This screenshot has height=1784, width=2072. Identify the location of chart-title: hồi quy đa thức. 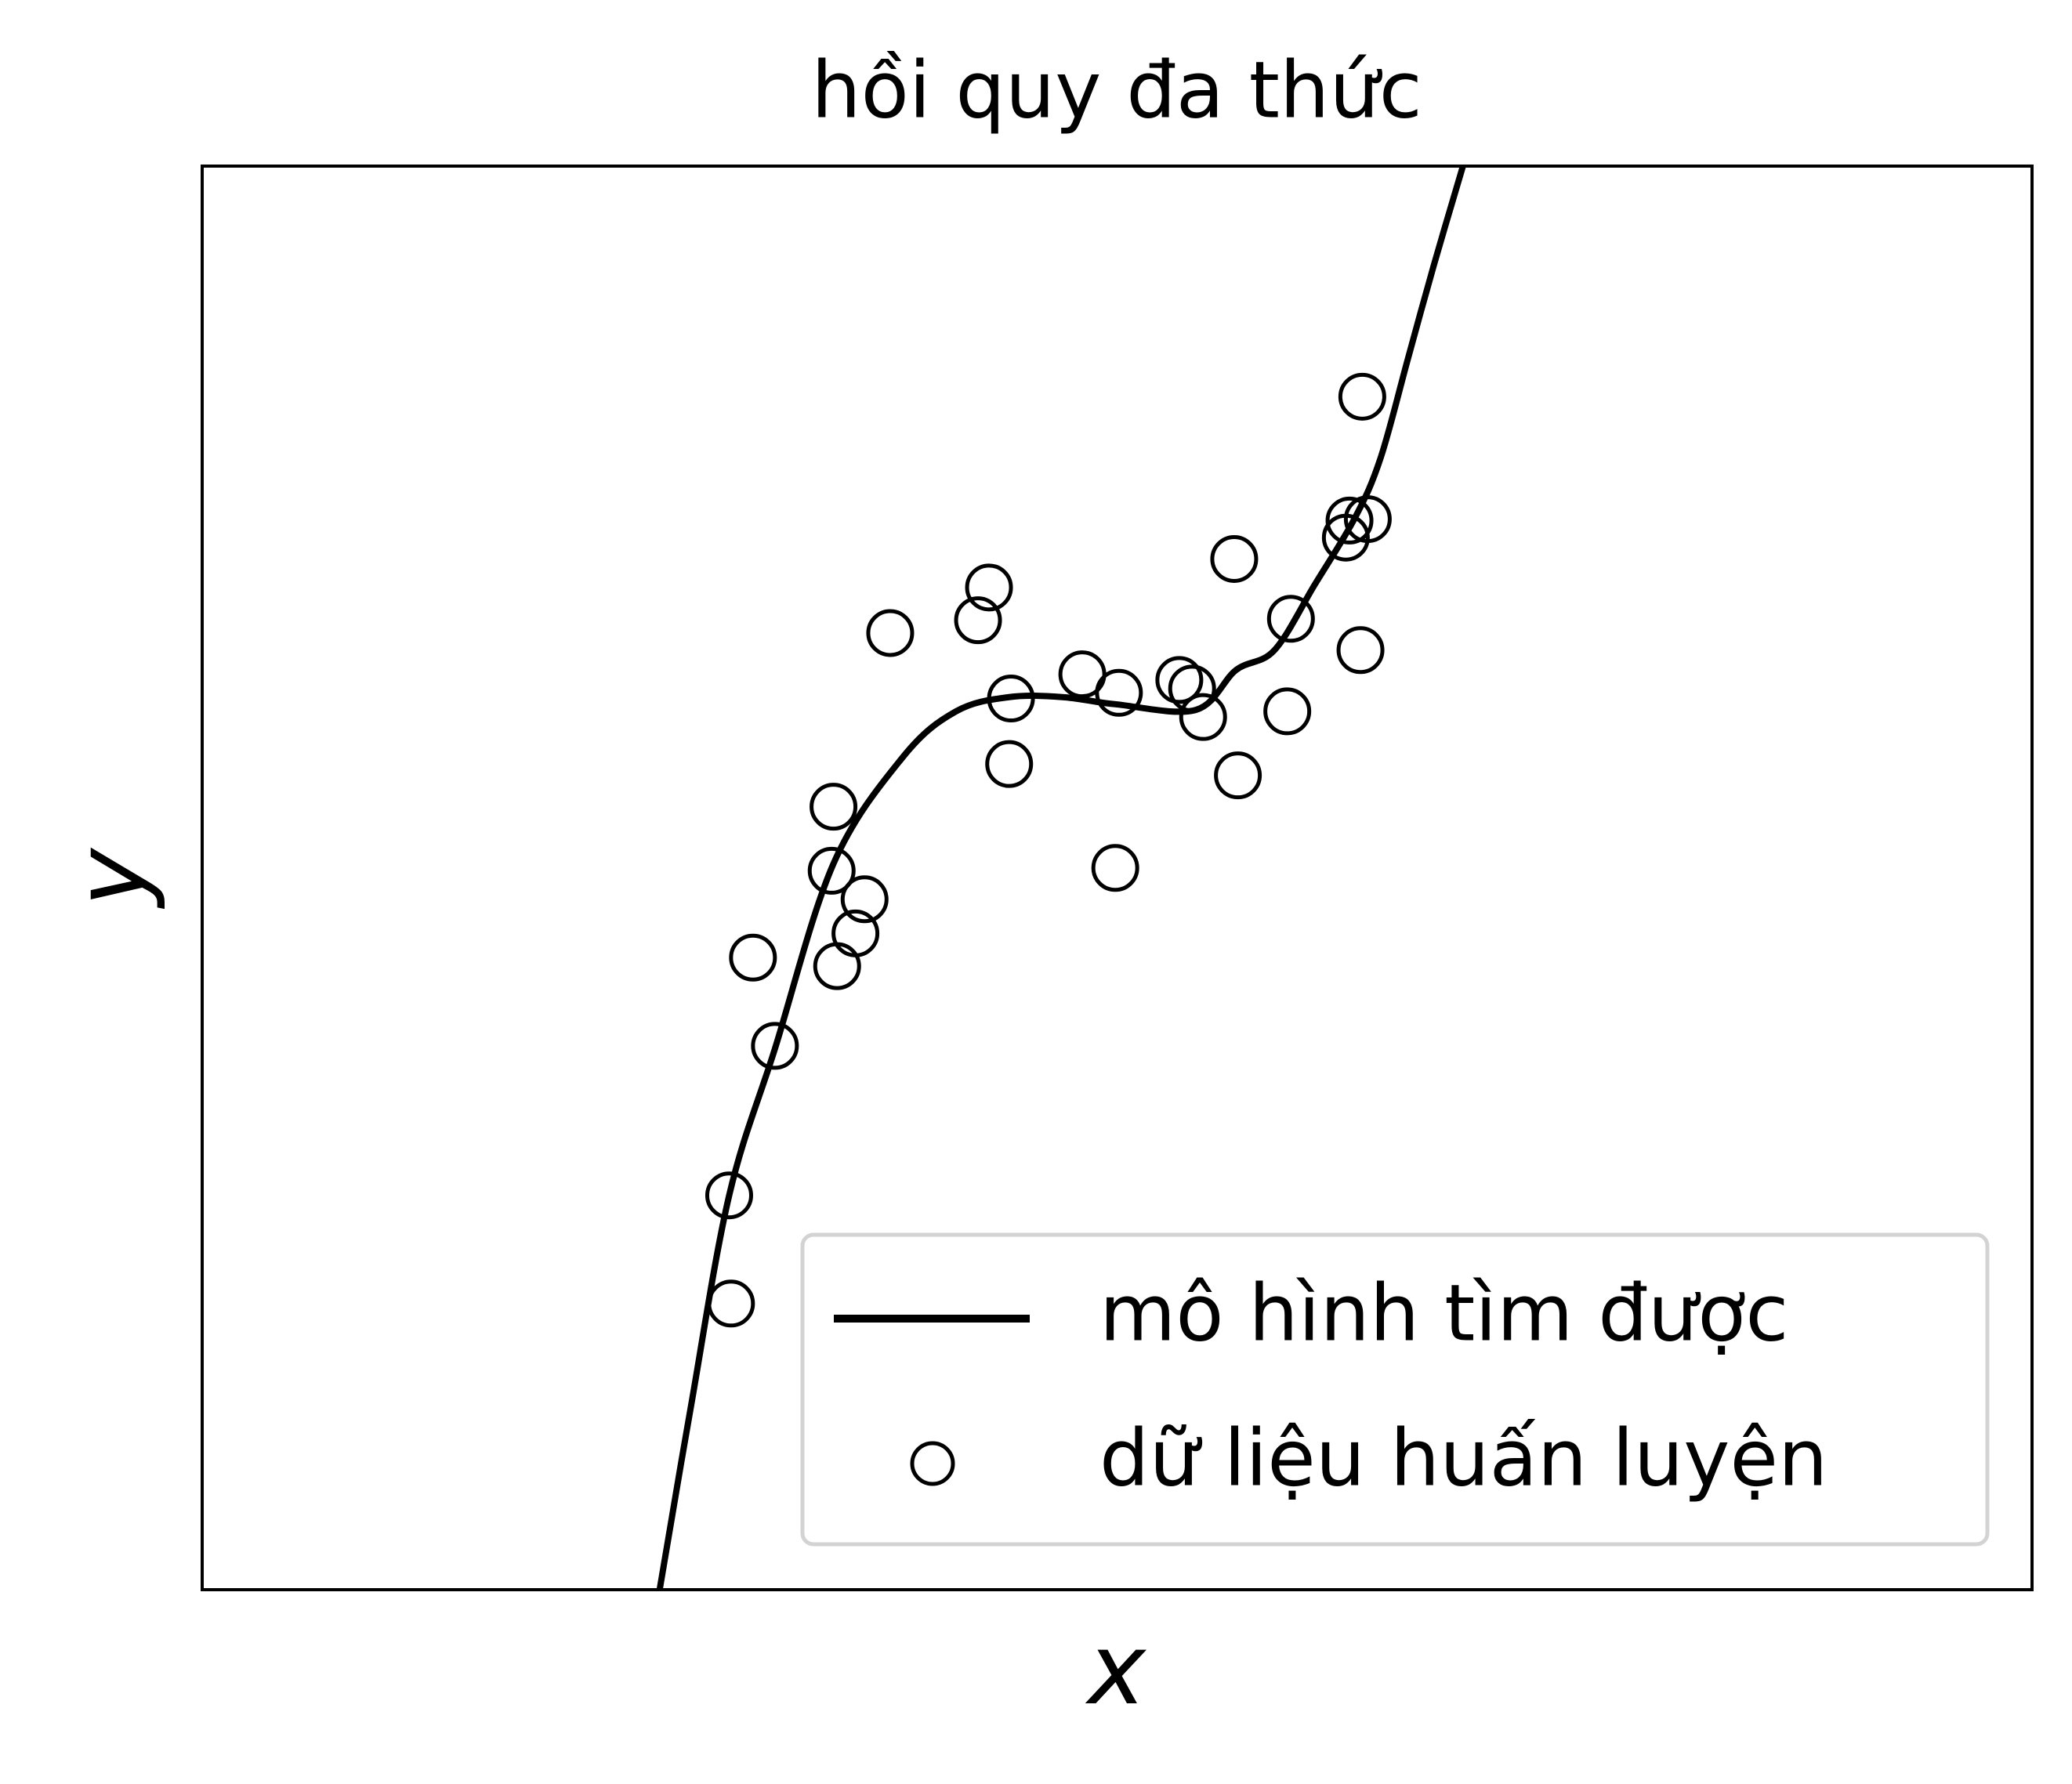
(1116, 90).